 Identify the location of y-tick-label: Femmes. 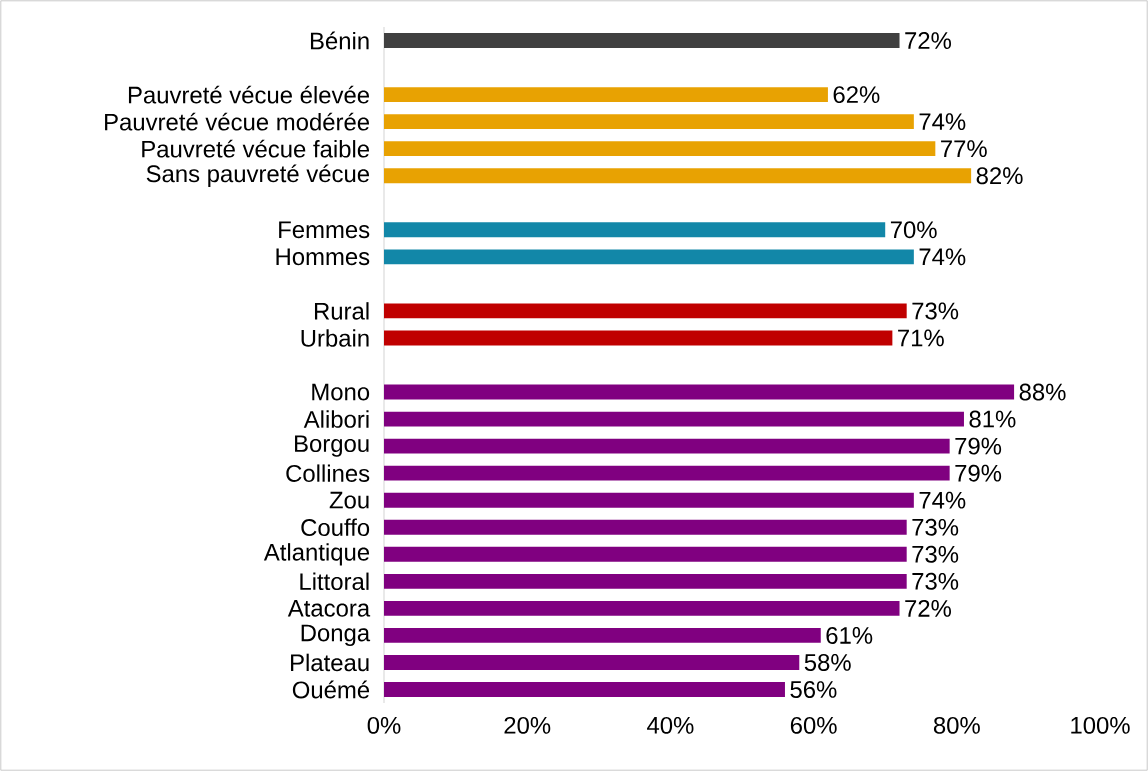
(324, 230).